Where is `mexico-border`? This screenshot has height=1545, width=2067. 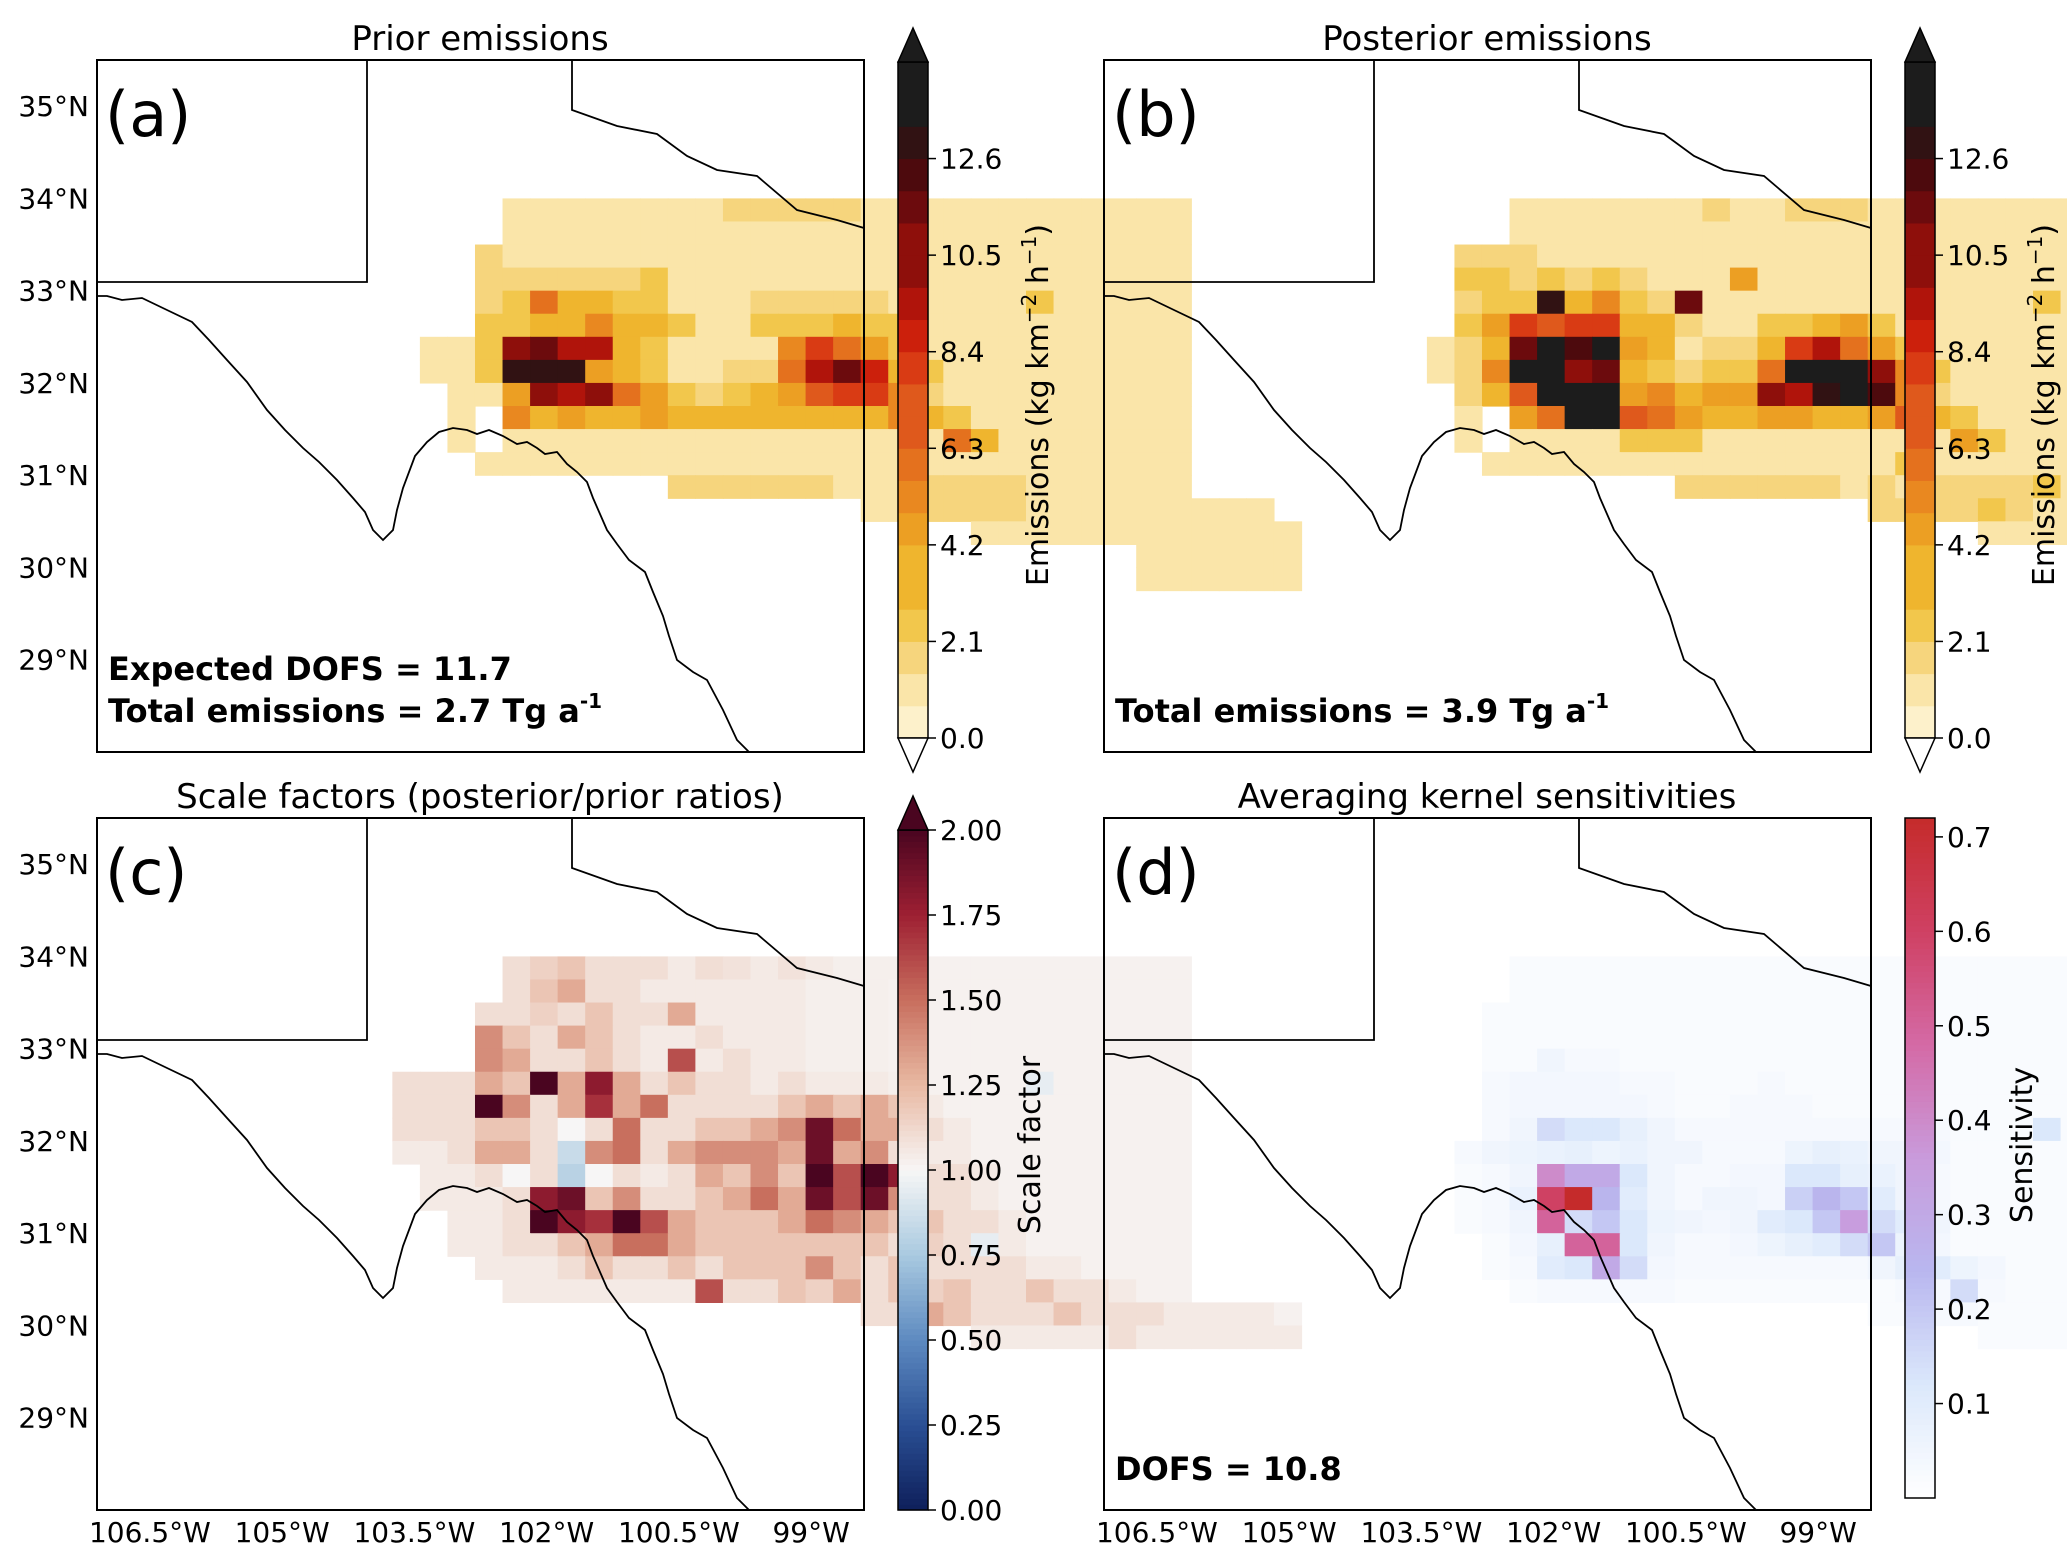 mexico-border is located at coordinates (423, 1282).